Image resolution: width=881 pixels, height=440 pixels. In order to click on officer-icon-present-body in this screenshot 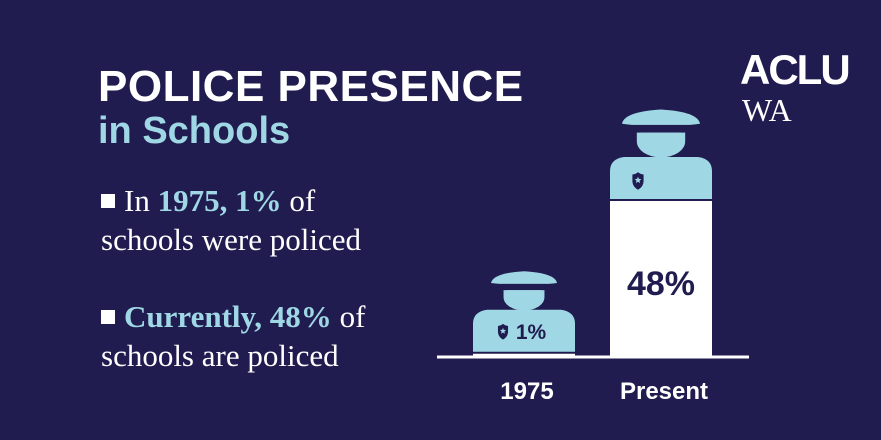, I will do `click(661, 178)`.